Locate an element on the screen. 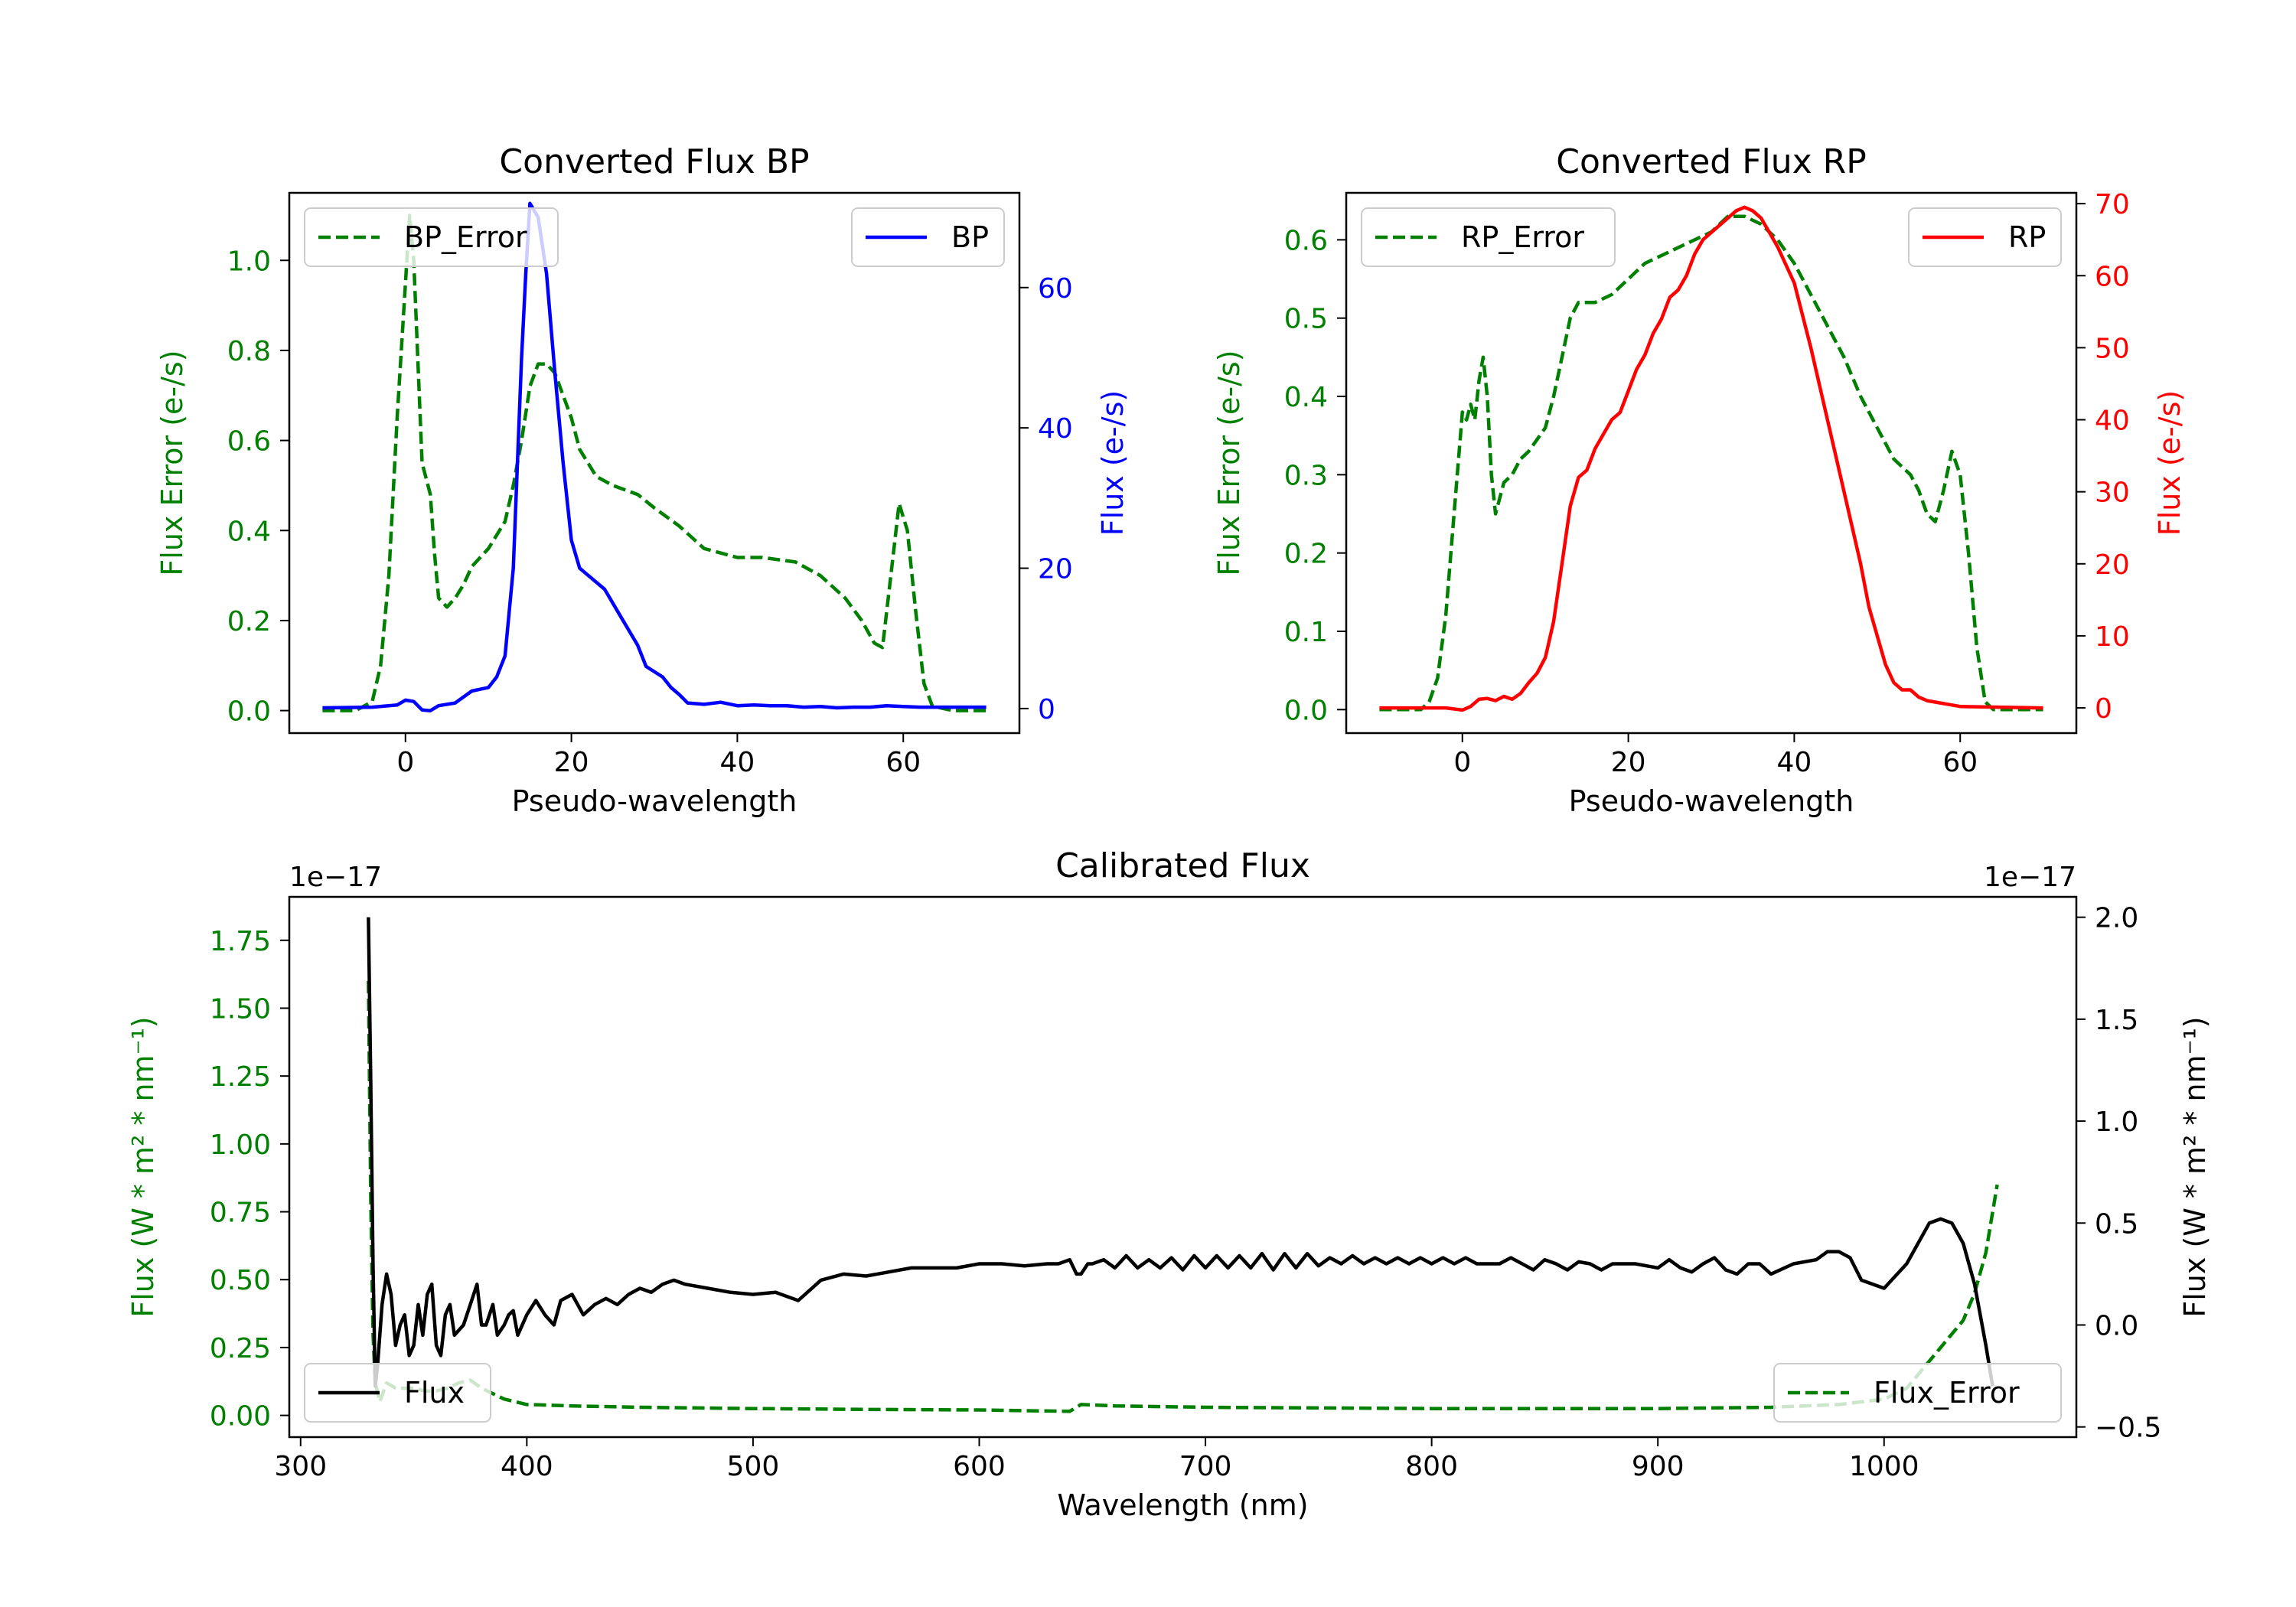  x-tick-label: 1000 is located at coordinates (1884, 1466).